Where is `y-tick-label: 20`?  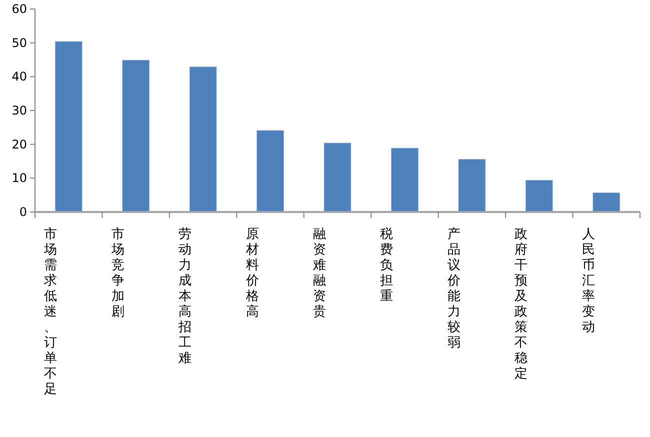 y-tick-label: 20 is located at coordinates (19, 144).